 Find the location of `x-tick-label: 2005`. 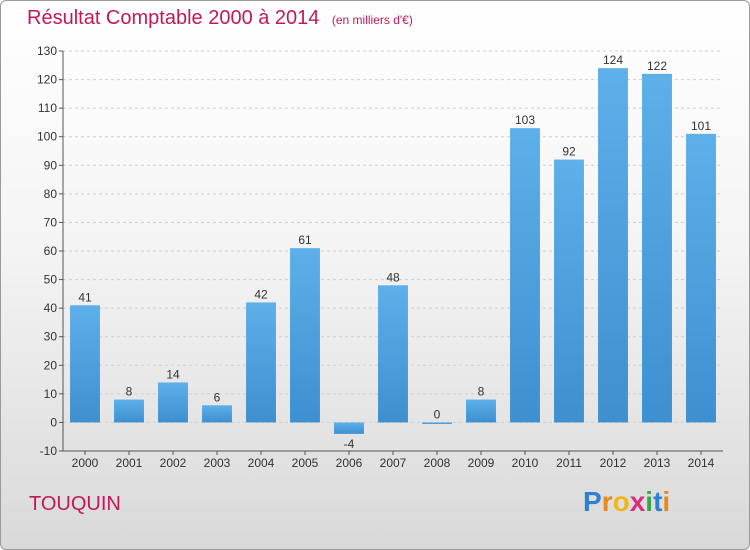

x-tick-label: 2005 is located at coordinates (305, 463).